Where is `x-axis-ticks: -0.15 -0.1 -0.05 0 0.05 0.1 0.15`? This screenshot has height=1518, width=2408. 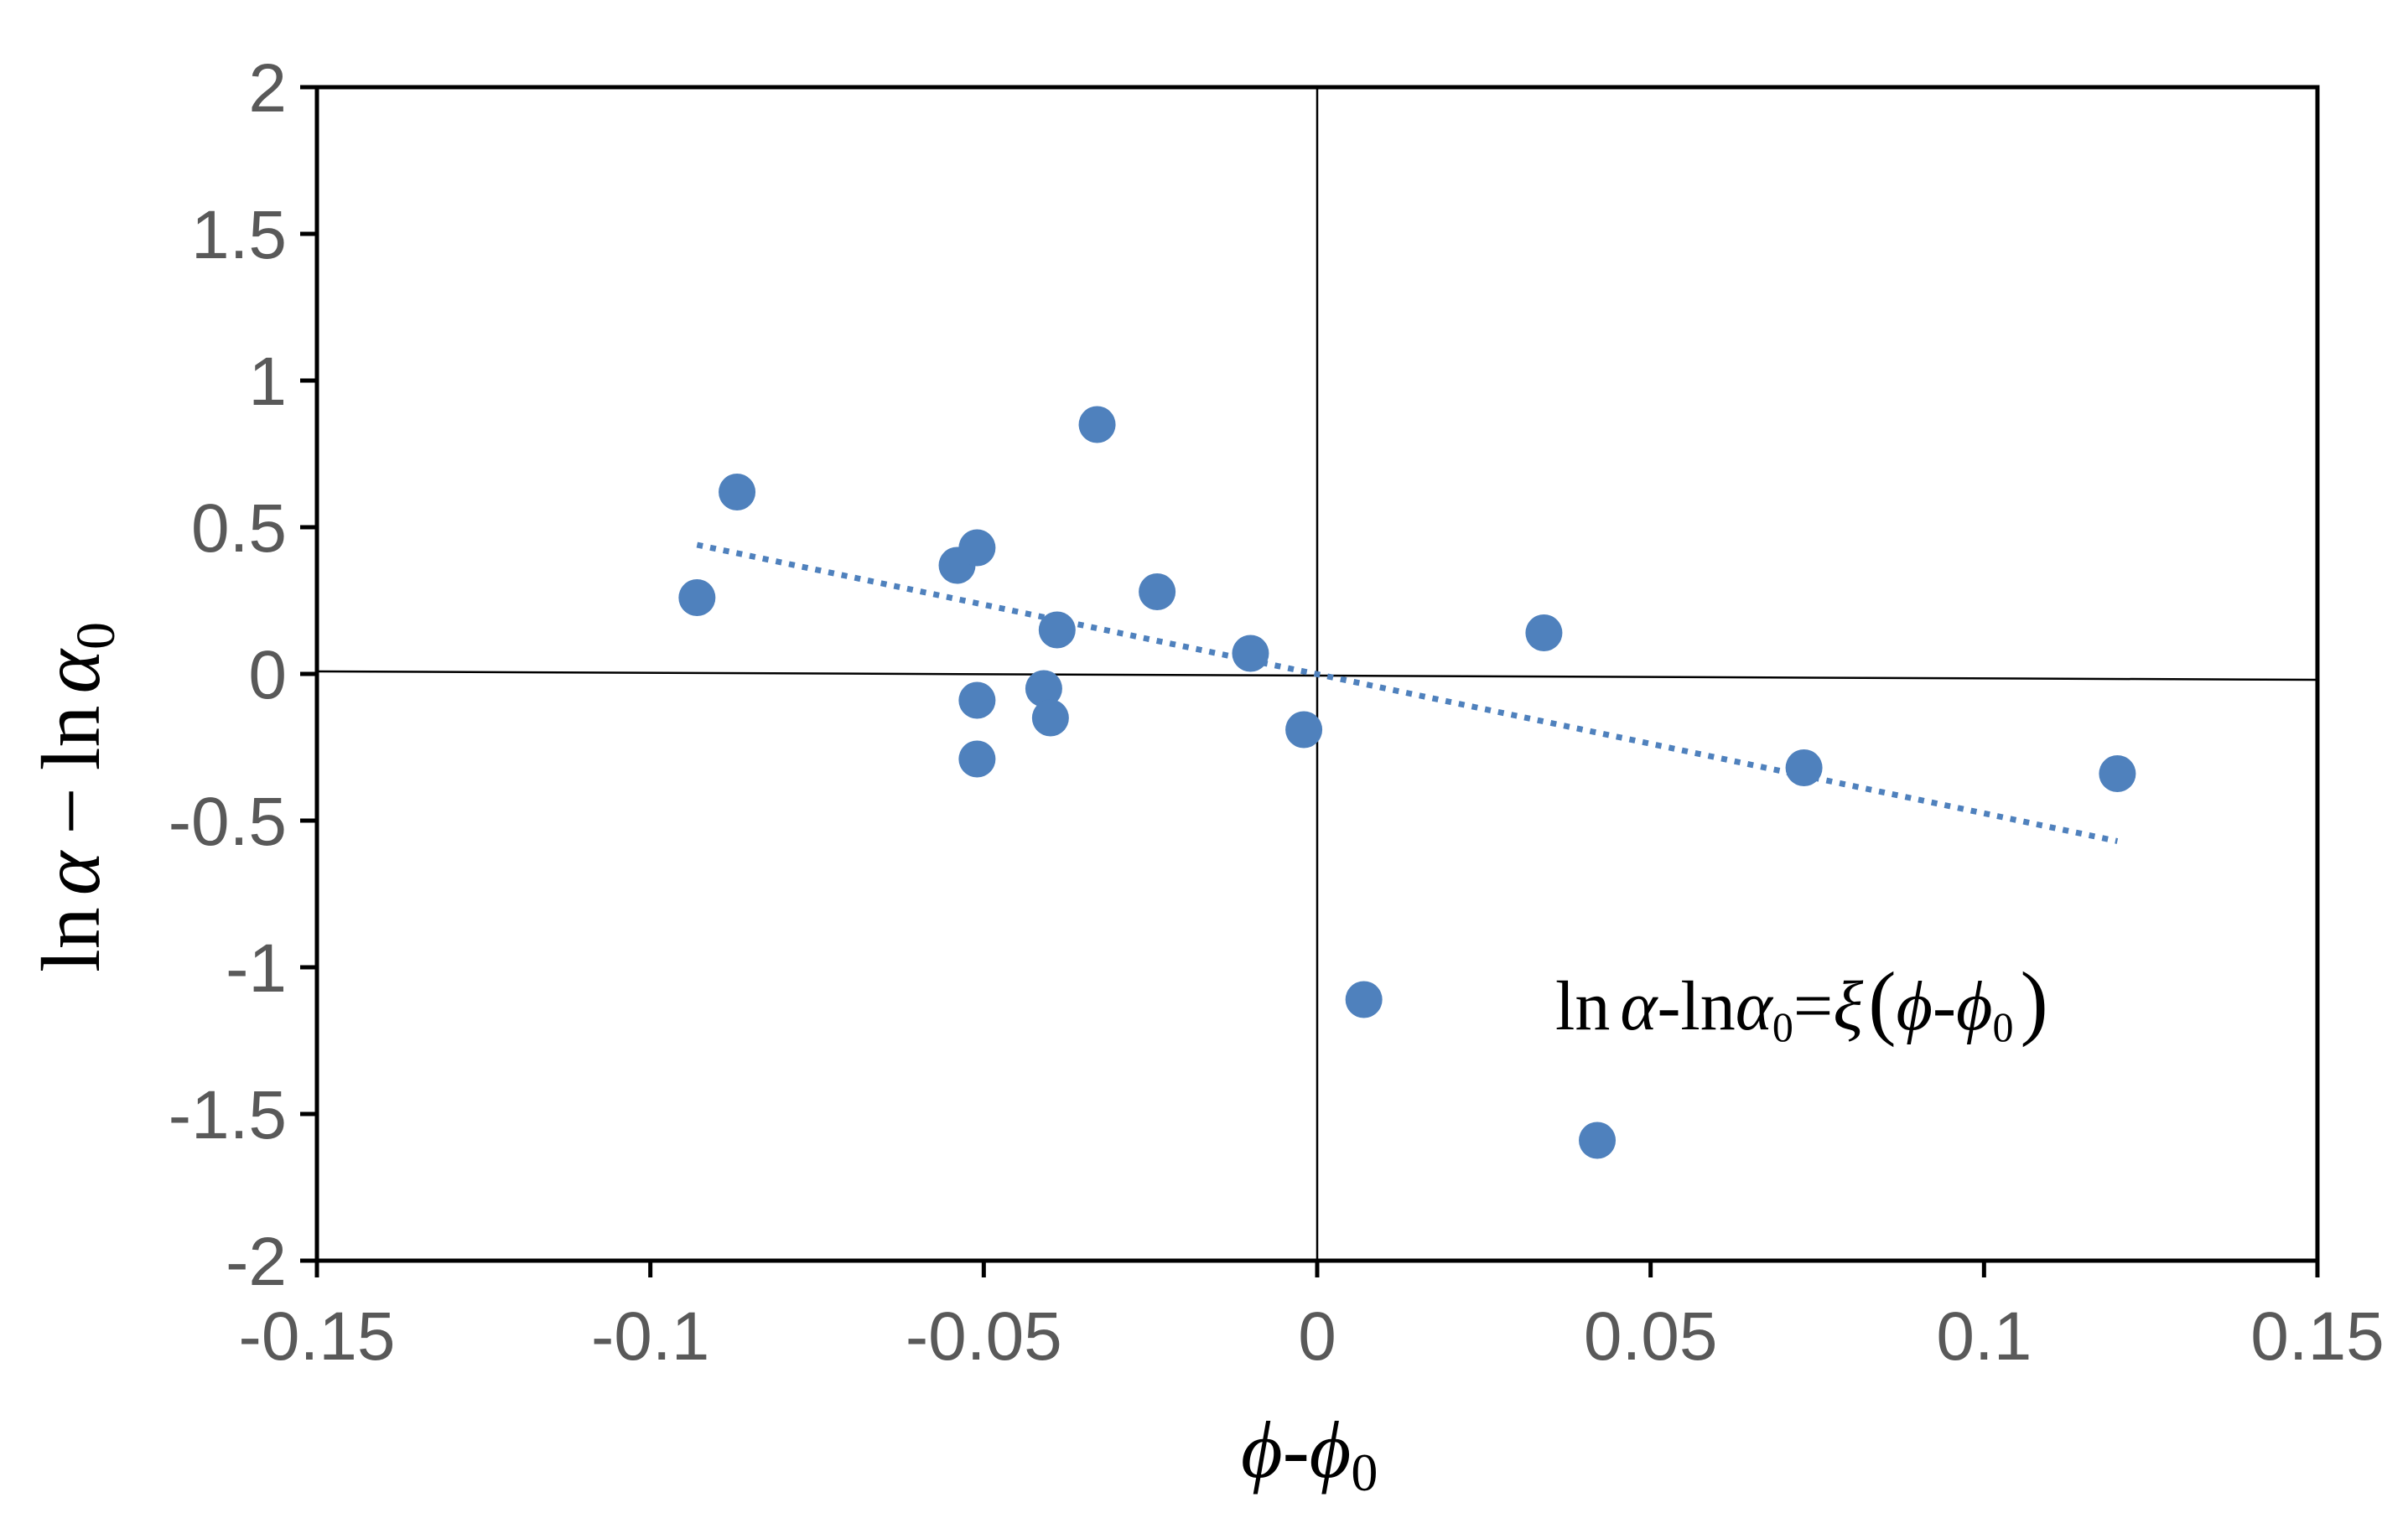 x-axis-ticks: -0.15 -0.1 -0.05 0 0.05 0.1 0.15 is located at coordinates (1312, 1318).